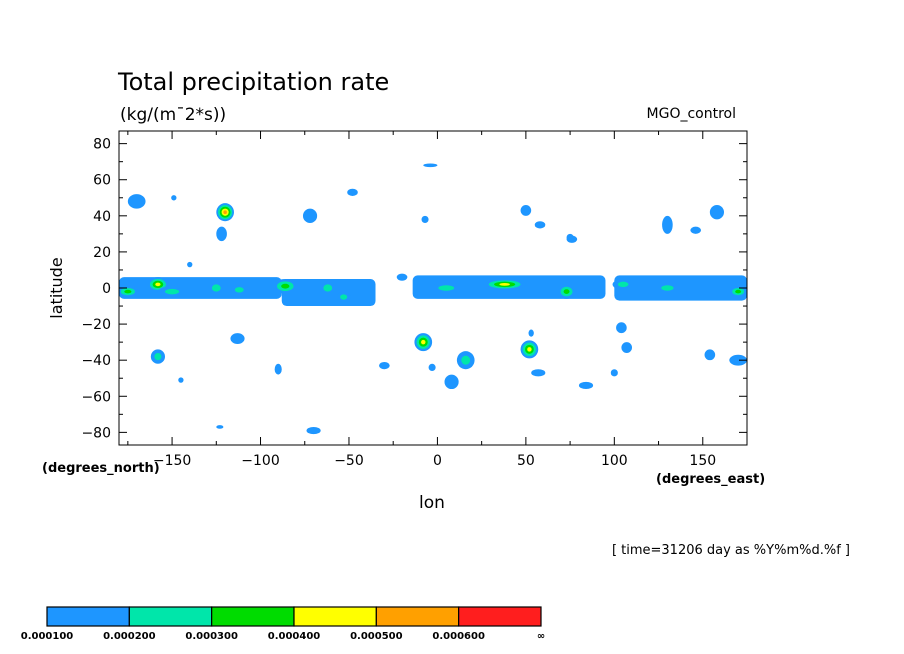 The image size is (904, 654). What do you see at coordinates (432, 503) in the screenshot?
I see `x-axis-label: lon` at bounding box center [432, 503].